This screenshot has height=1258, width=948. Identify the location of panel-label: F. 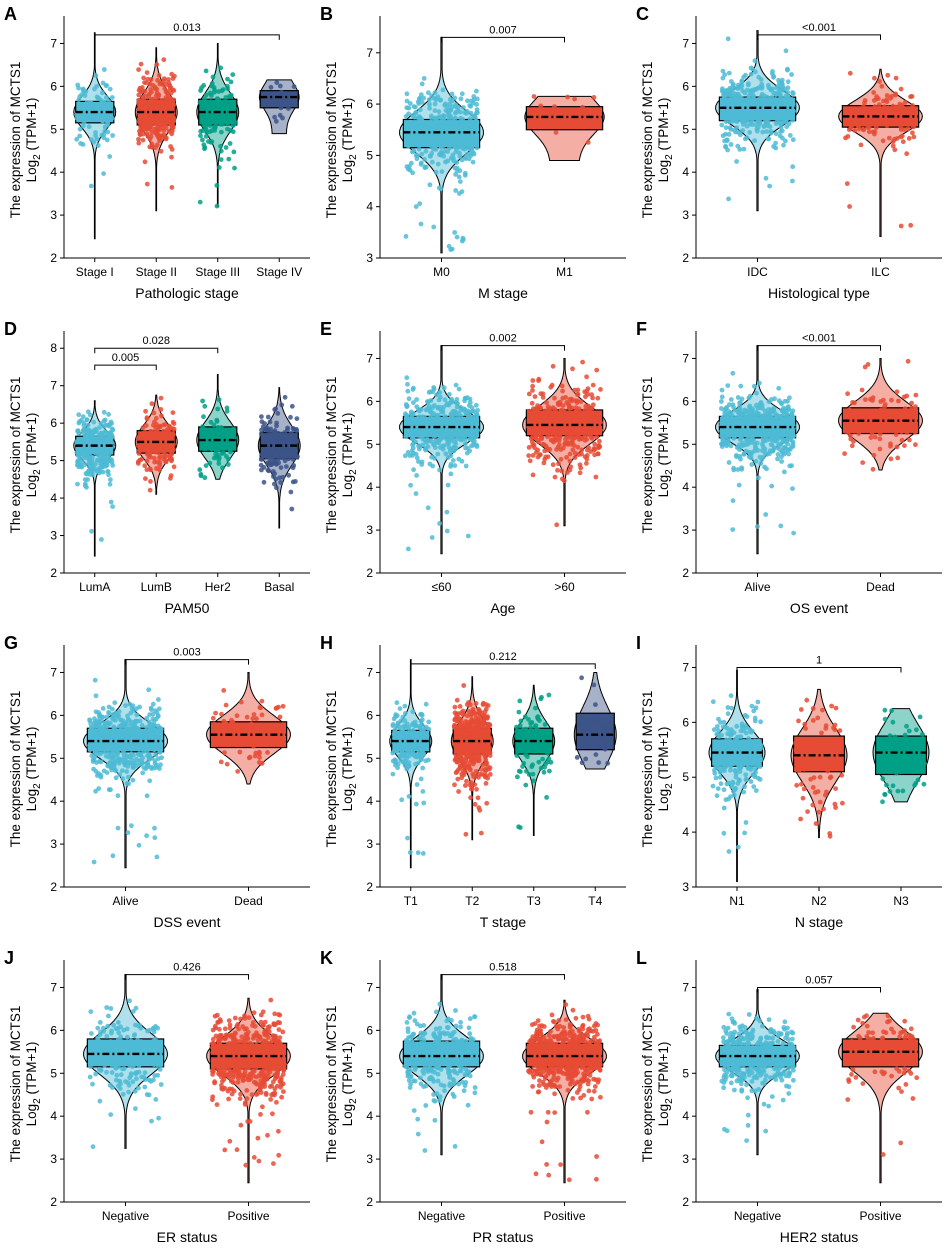
(641, 329).